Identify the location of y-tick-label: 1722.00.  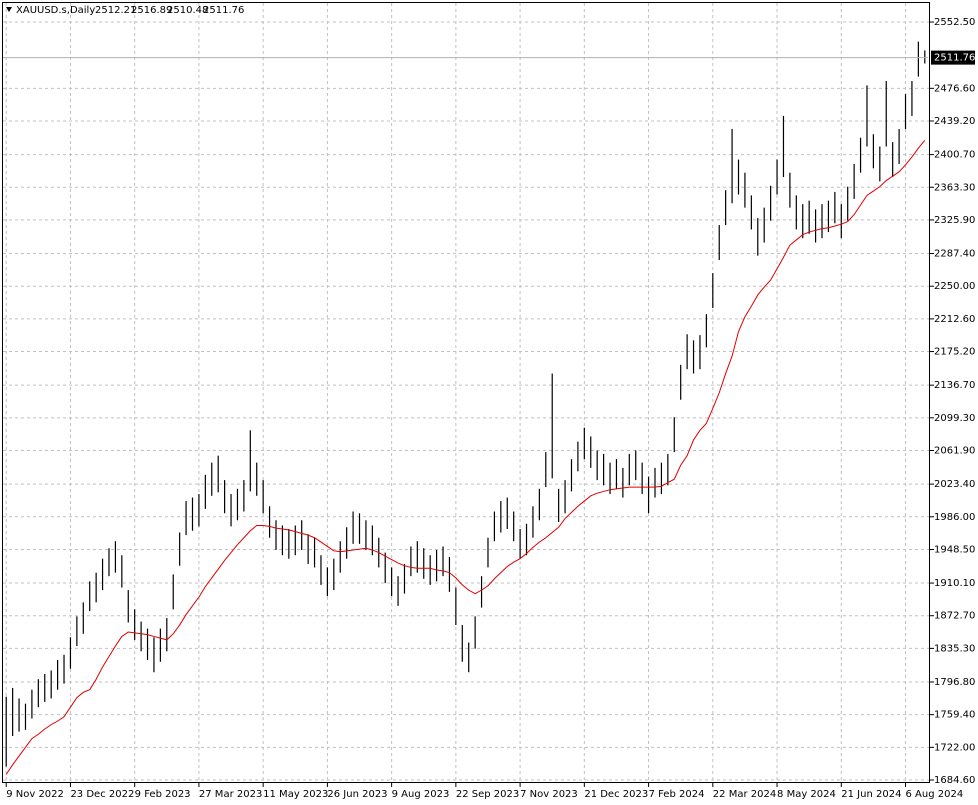
(954, 747).